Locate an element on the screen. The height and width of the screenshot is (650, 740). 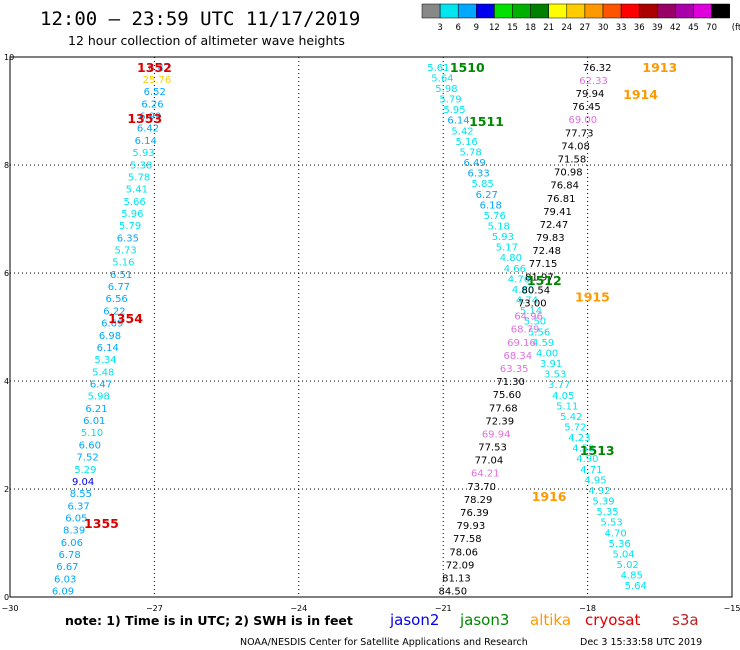
wave-height-point: 78.29 is located at coordinates (478, 500).